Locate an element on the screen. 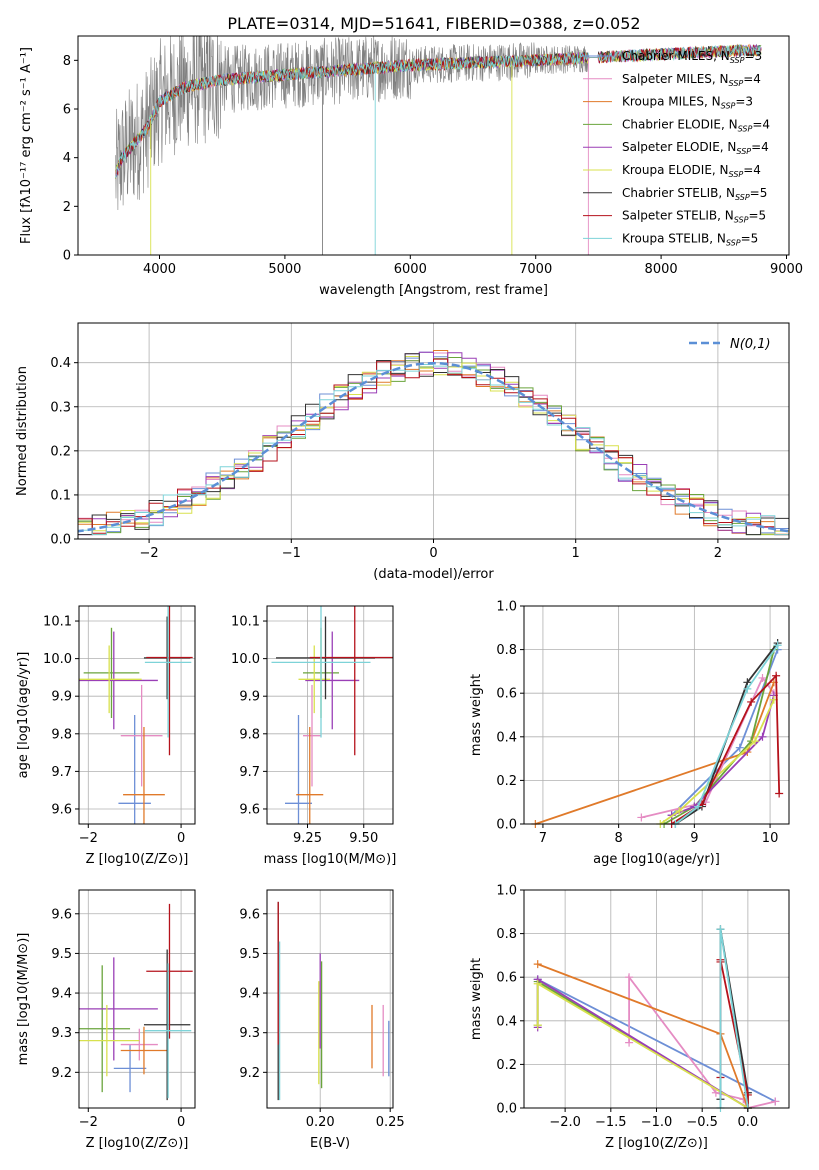 The width and height of the screenshot is (819, 1170). y-tick-label: 9.5 is located at coordinates (61, 954).